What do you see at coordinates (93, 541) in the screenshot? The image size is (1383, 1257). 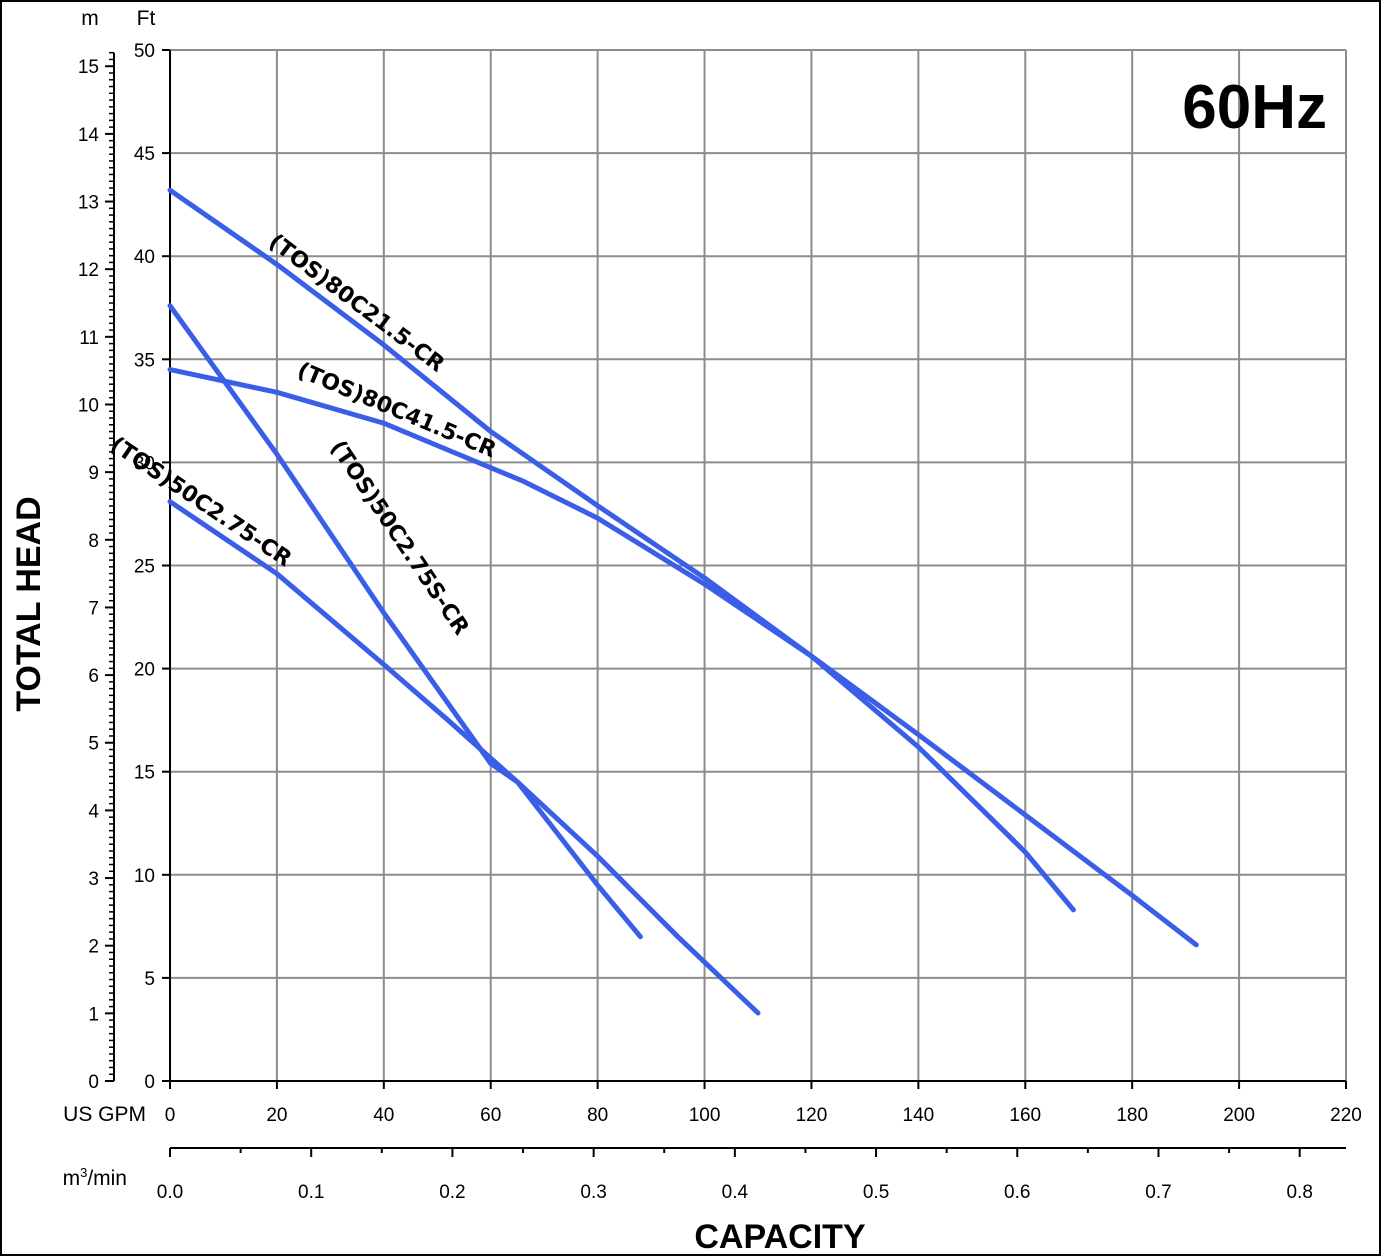 I see `y-secondary-tick-label: 8` at bounding box center [93, 541].